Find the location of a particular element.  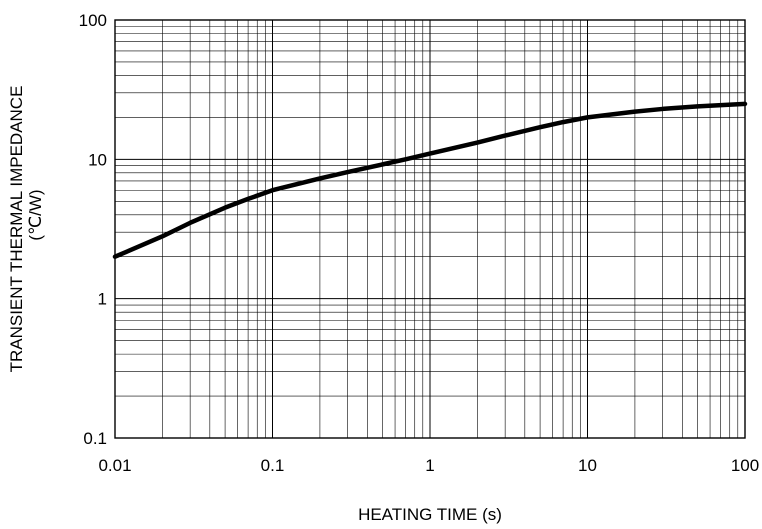

y-tick-label: 10 is located at coordinates (97, 159).